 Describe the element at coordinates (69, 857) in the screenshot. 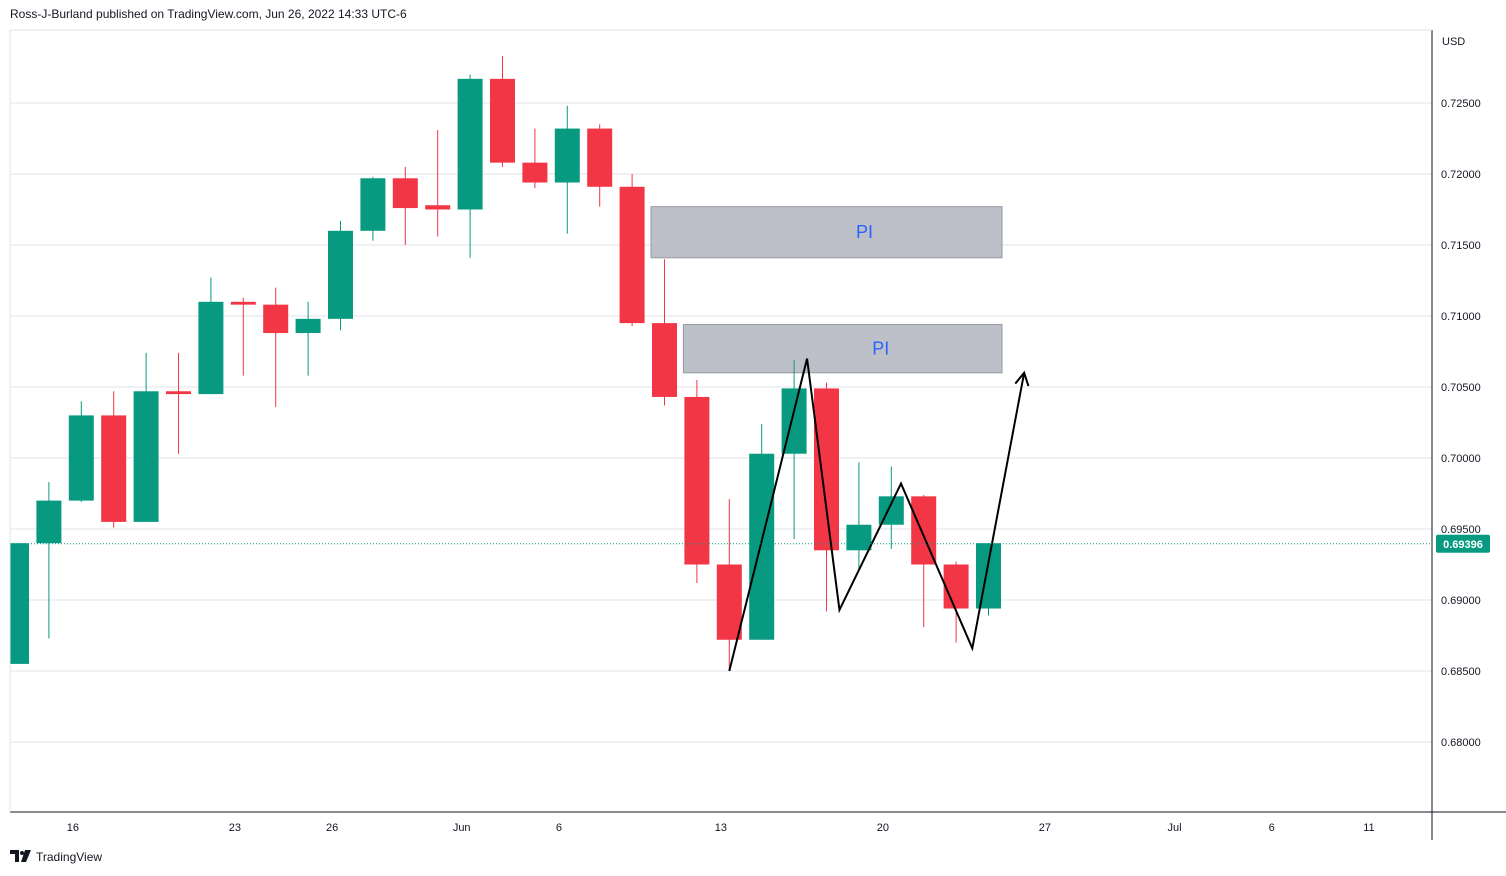

I see `tradingview-brand: TradingView` at that location.